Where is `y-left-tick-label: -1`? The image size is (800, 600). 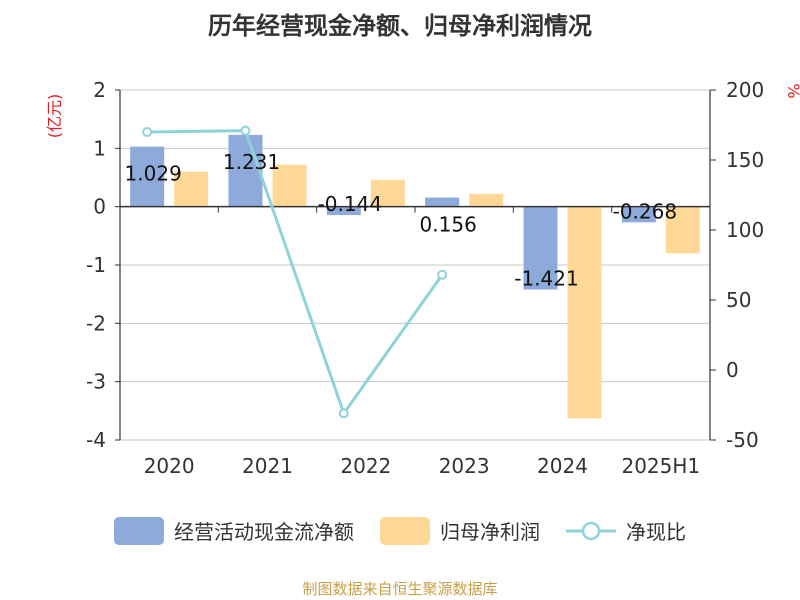 y-left-tick-label: -1 is located at coordinates (96, 265).